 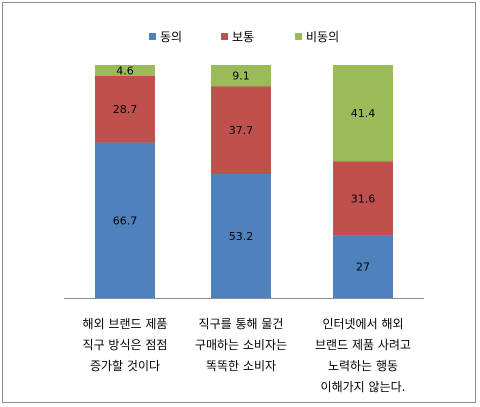 I want to click on category-label-line: 똑똑한 소비자, so click(x=241, y=366).